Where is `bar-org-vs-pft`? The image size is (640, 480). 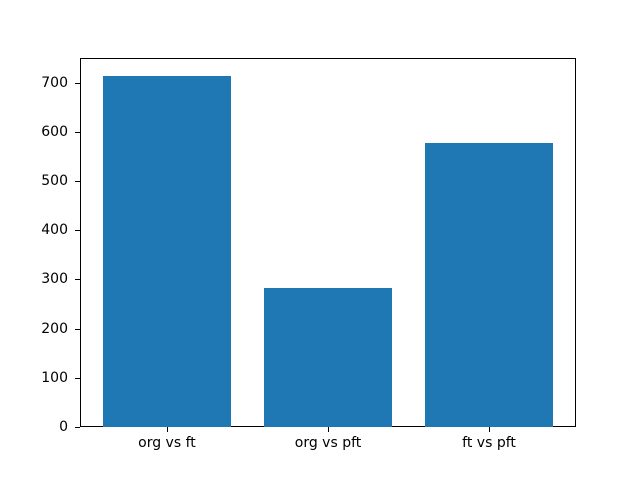
bar-org-vs-pft is located at coordinates (328, 357).